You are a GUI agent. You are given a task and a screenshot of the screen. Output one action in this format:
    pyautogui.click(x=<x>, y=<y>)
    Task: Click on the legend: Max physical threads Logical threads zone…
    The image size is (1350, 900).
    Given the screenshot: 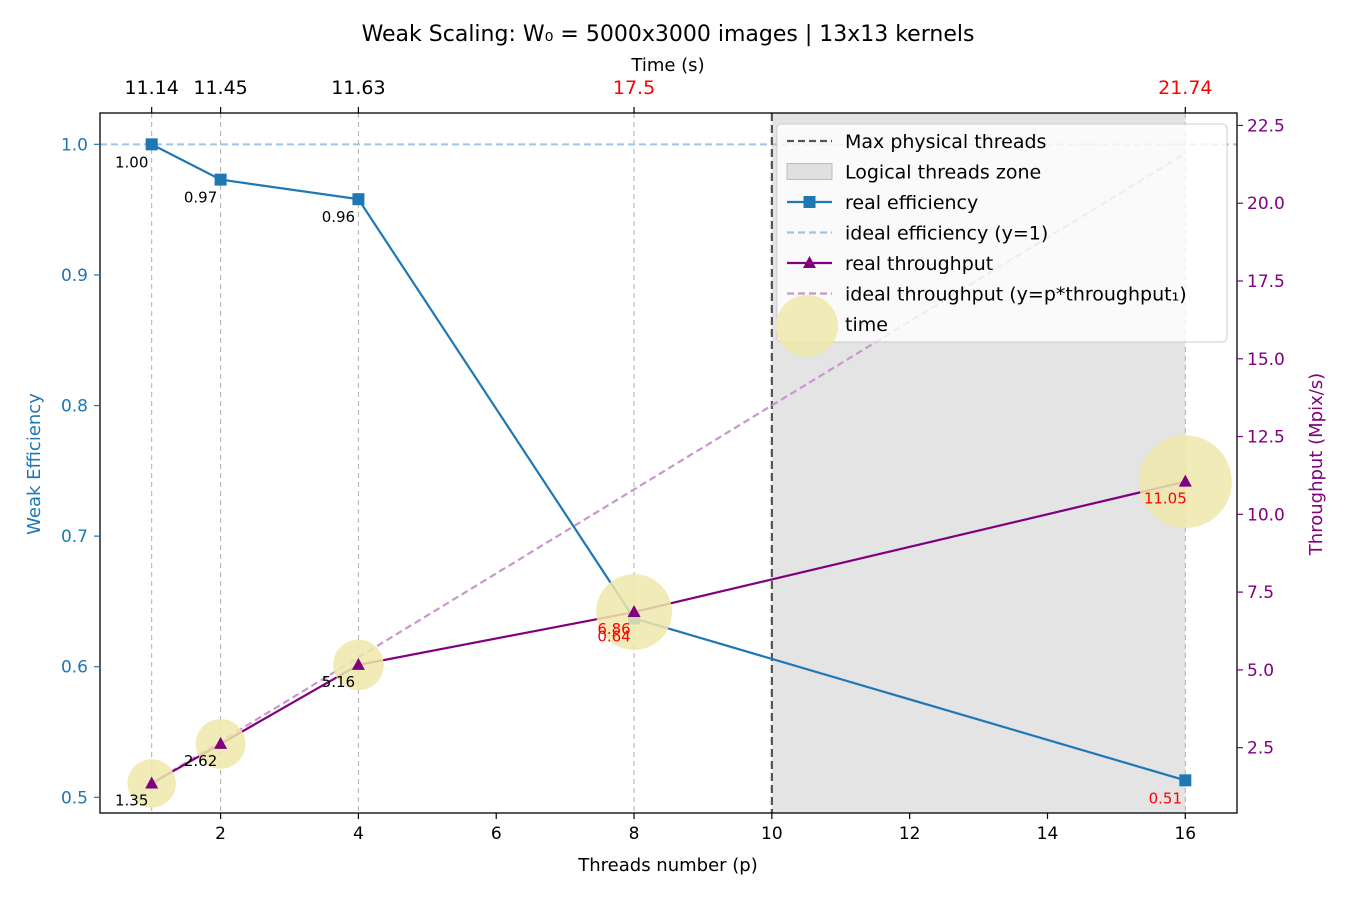 What is the action you would take?
    pyautogui.click(x=1002, y=240)
    